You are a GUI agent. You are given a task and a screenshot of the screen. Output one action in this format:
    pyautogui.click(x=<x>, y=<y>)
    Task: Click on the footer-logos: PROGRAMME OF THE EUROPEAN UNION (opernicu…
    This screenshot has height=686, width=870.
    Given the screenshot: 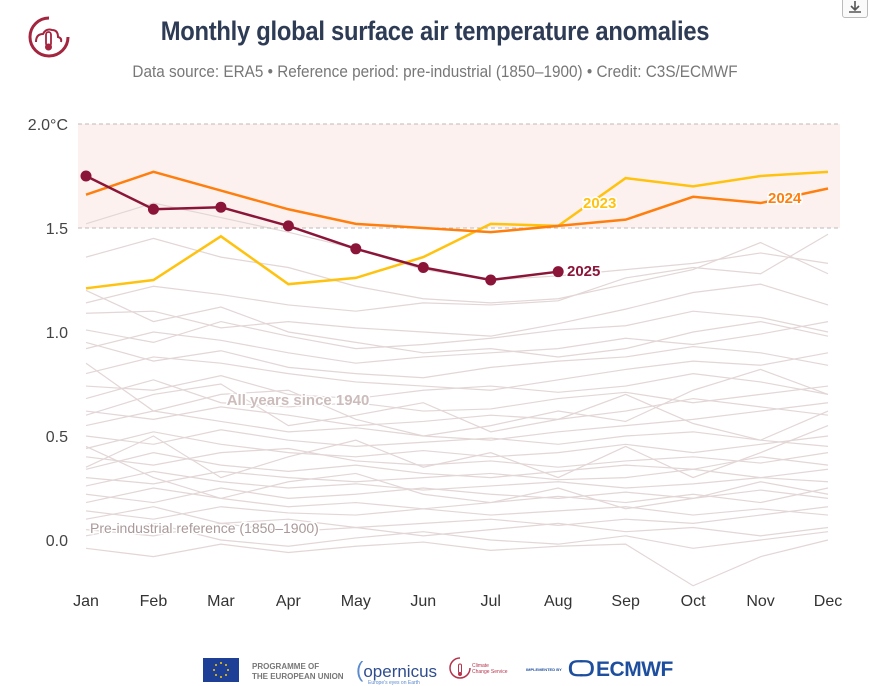 What is the action you would take?
    pyautogui.click(x=435, y=669)
    